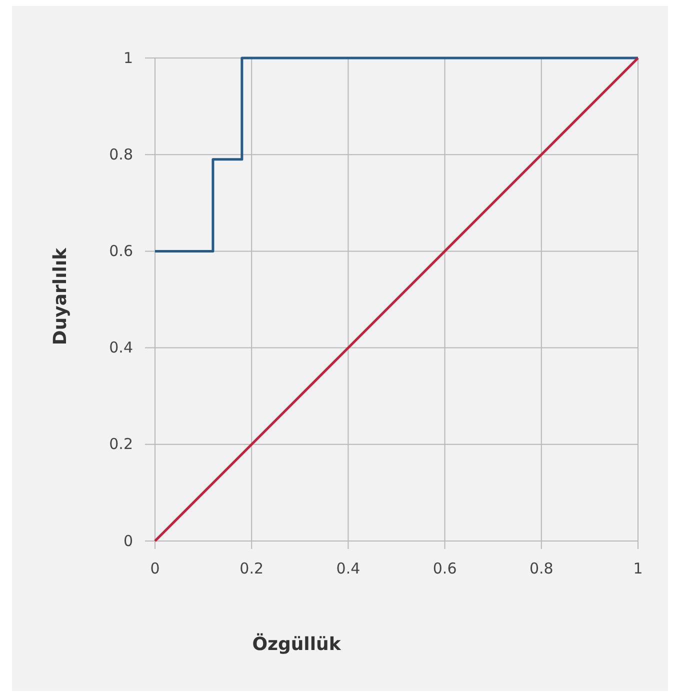 This screenshot has width=680, height=697. What do you see at coordinates (128, 57) in the screenshot?
I see `y-tick-label: 1` at bounding box center [128, 57].